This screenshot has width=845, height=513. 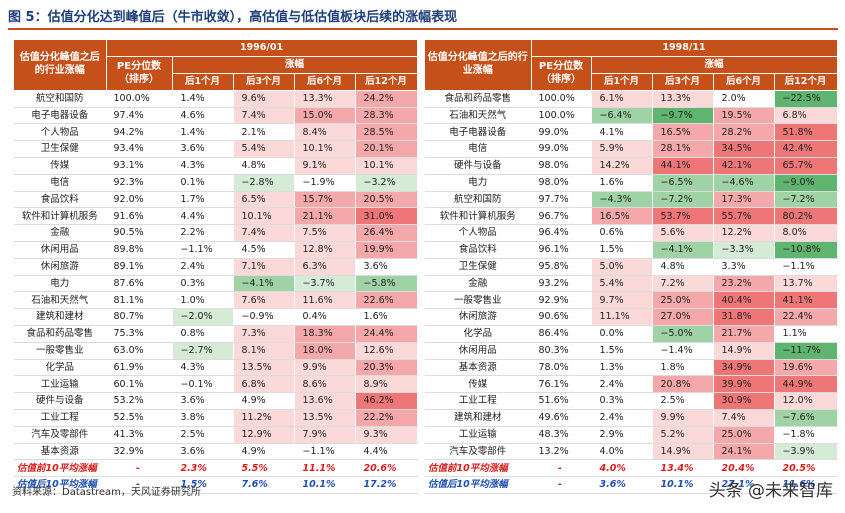 What do you see at coordinates (622, 334) in the screenshot?
I see `gain-m1: 0.0%` at bounding box center [622, 334].